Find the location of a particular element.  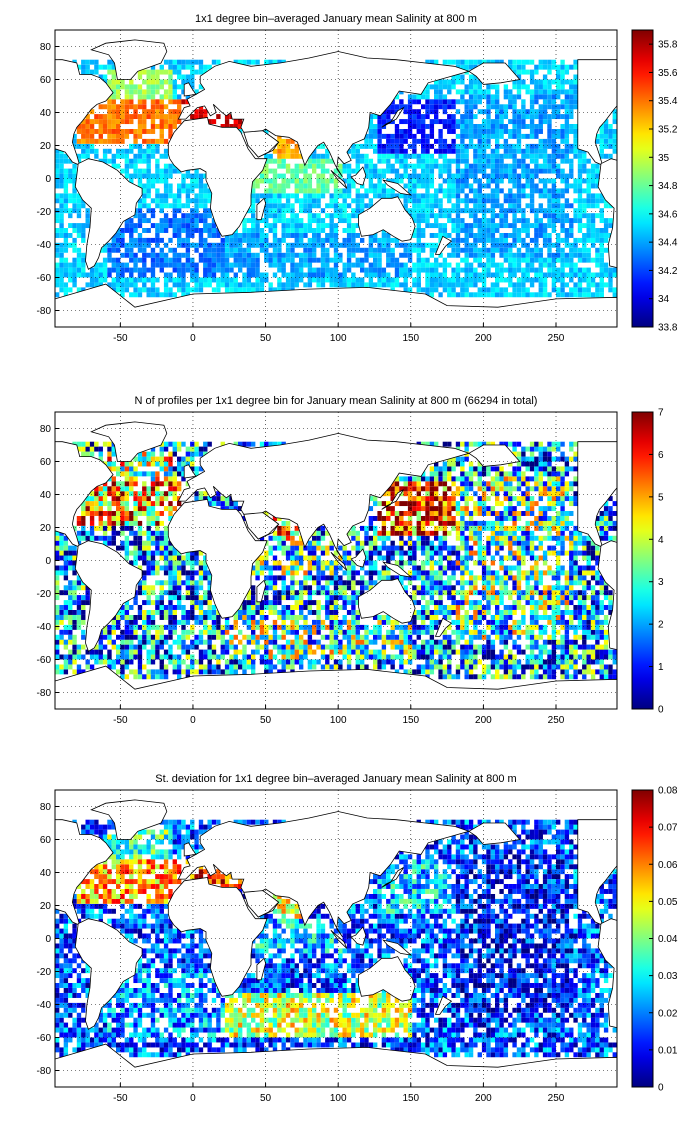

y-tick-label: 40 is located at coordinates (46, 113).